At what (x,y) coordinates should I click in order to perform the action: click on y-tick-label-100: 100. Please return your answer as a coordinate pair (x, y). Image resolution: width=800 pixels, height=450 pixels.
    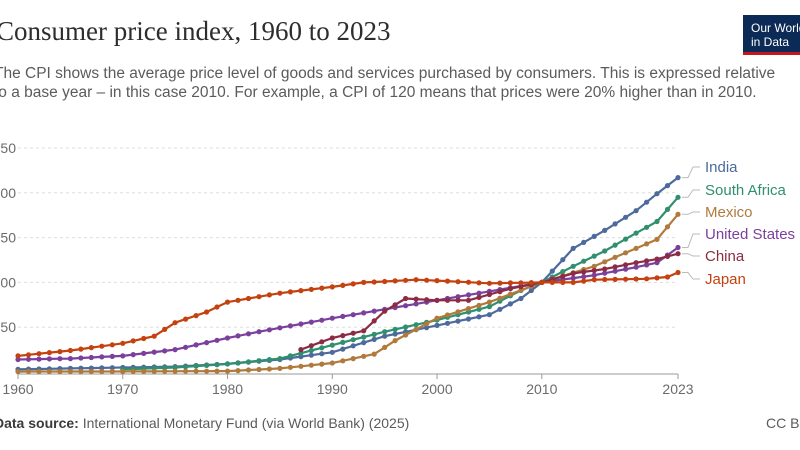
    Looking at the image, I should click on (8, 282).